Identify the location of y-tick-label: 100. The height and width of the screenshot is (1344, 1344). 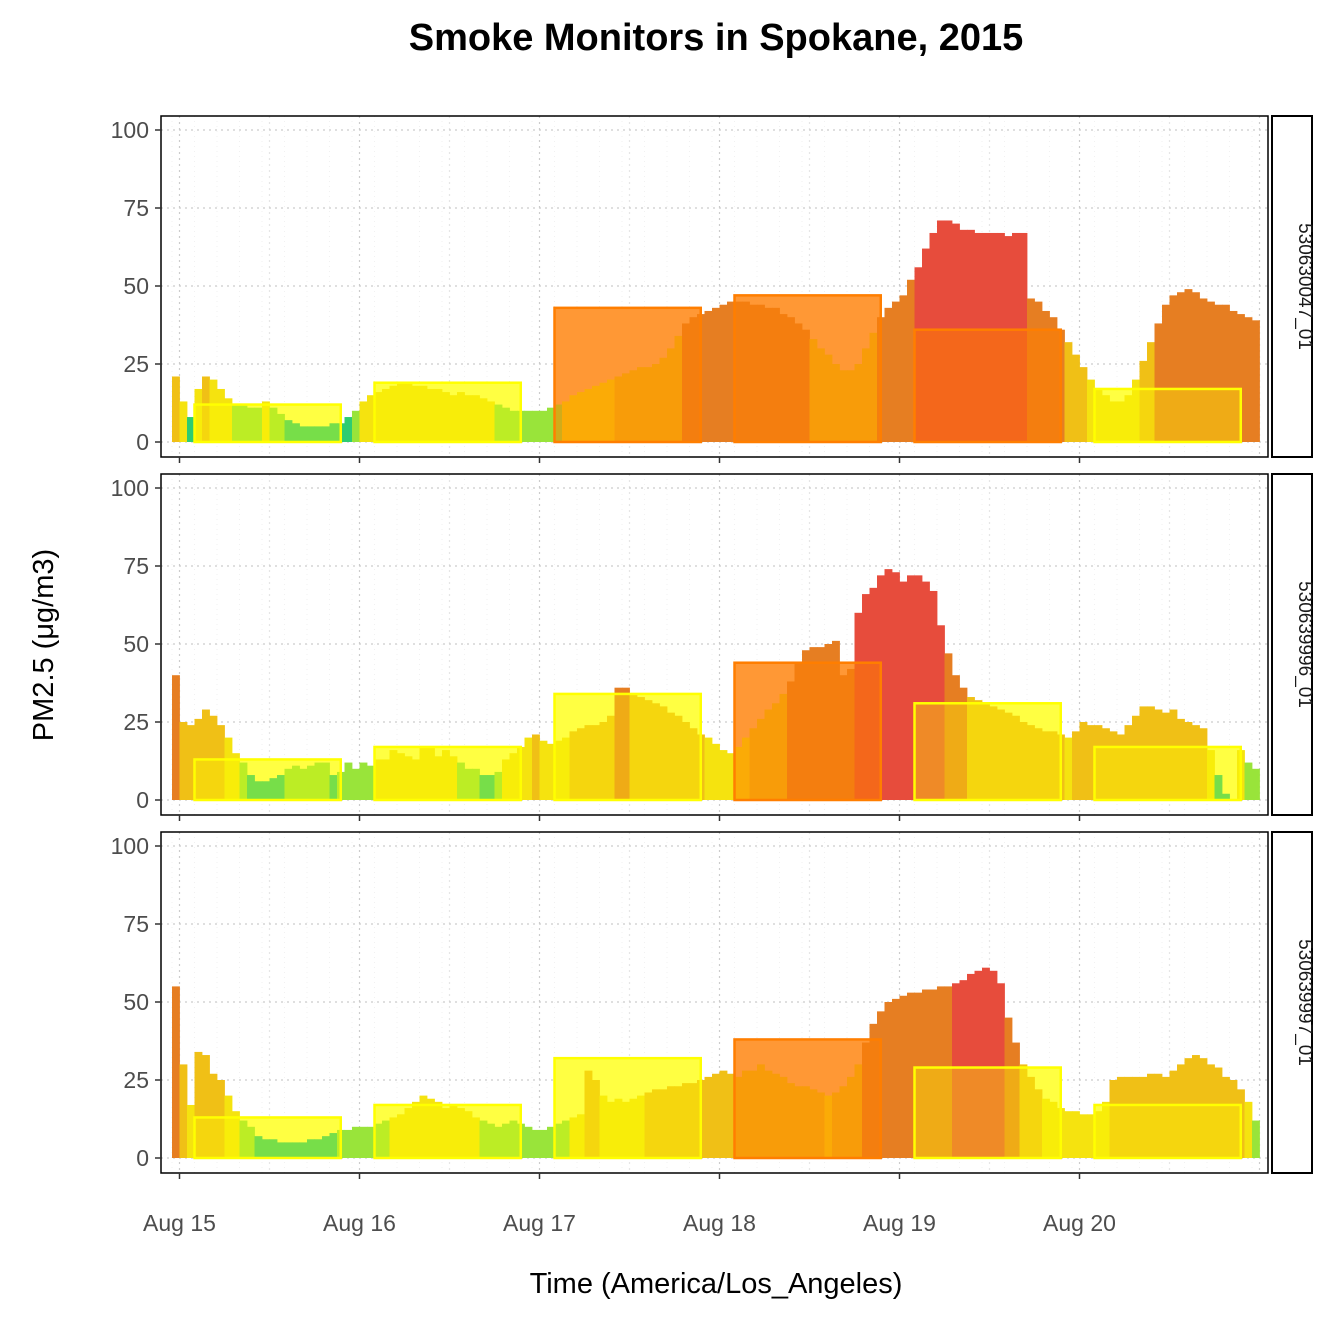
(130, 130).